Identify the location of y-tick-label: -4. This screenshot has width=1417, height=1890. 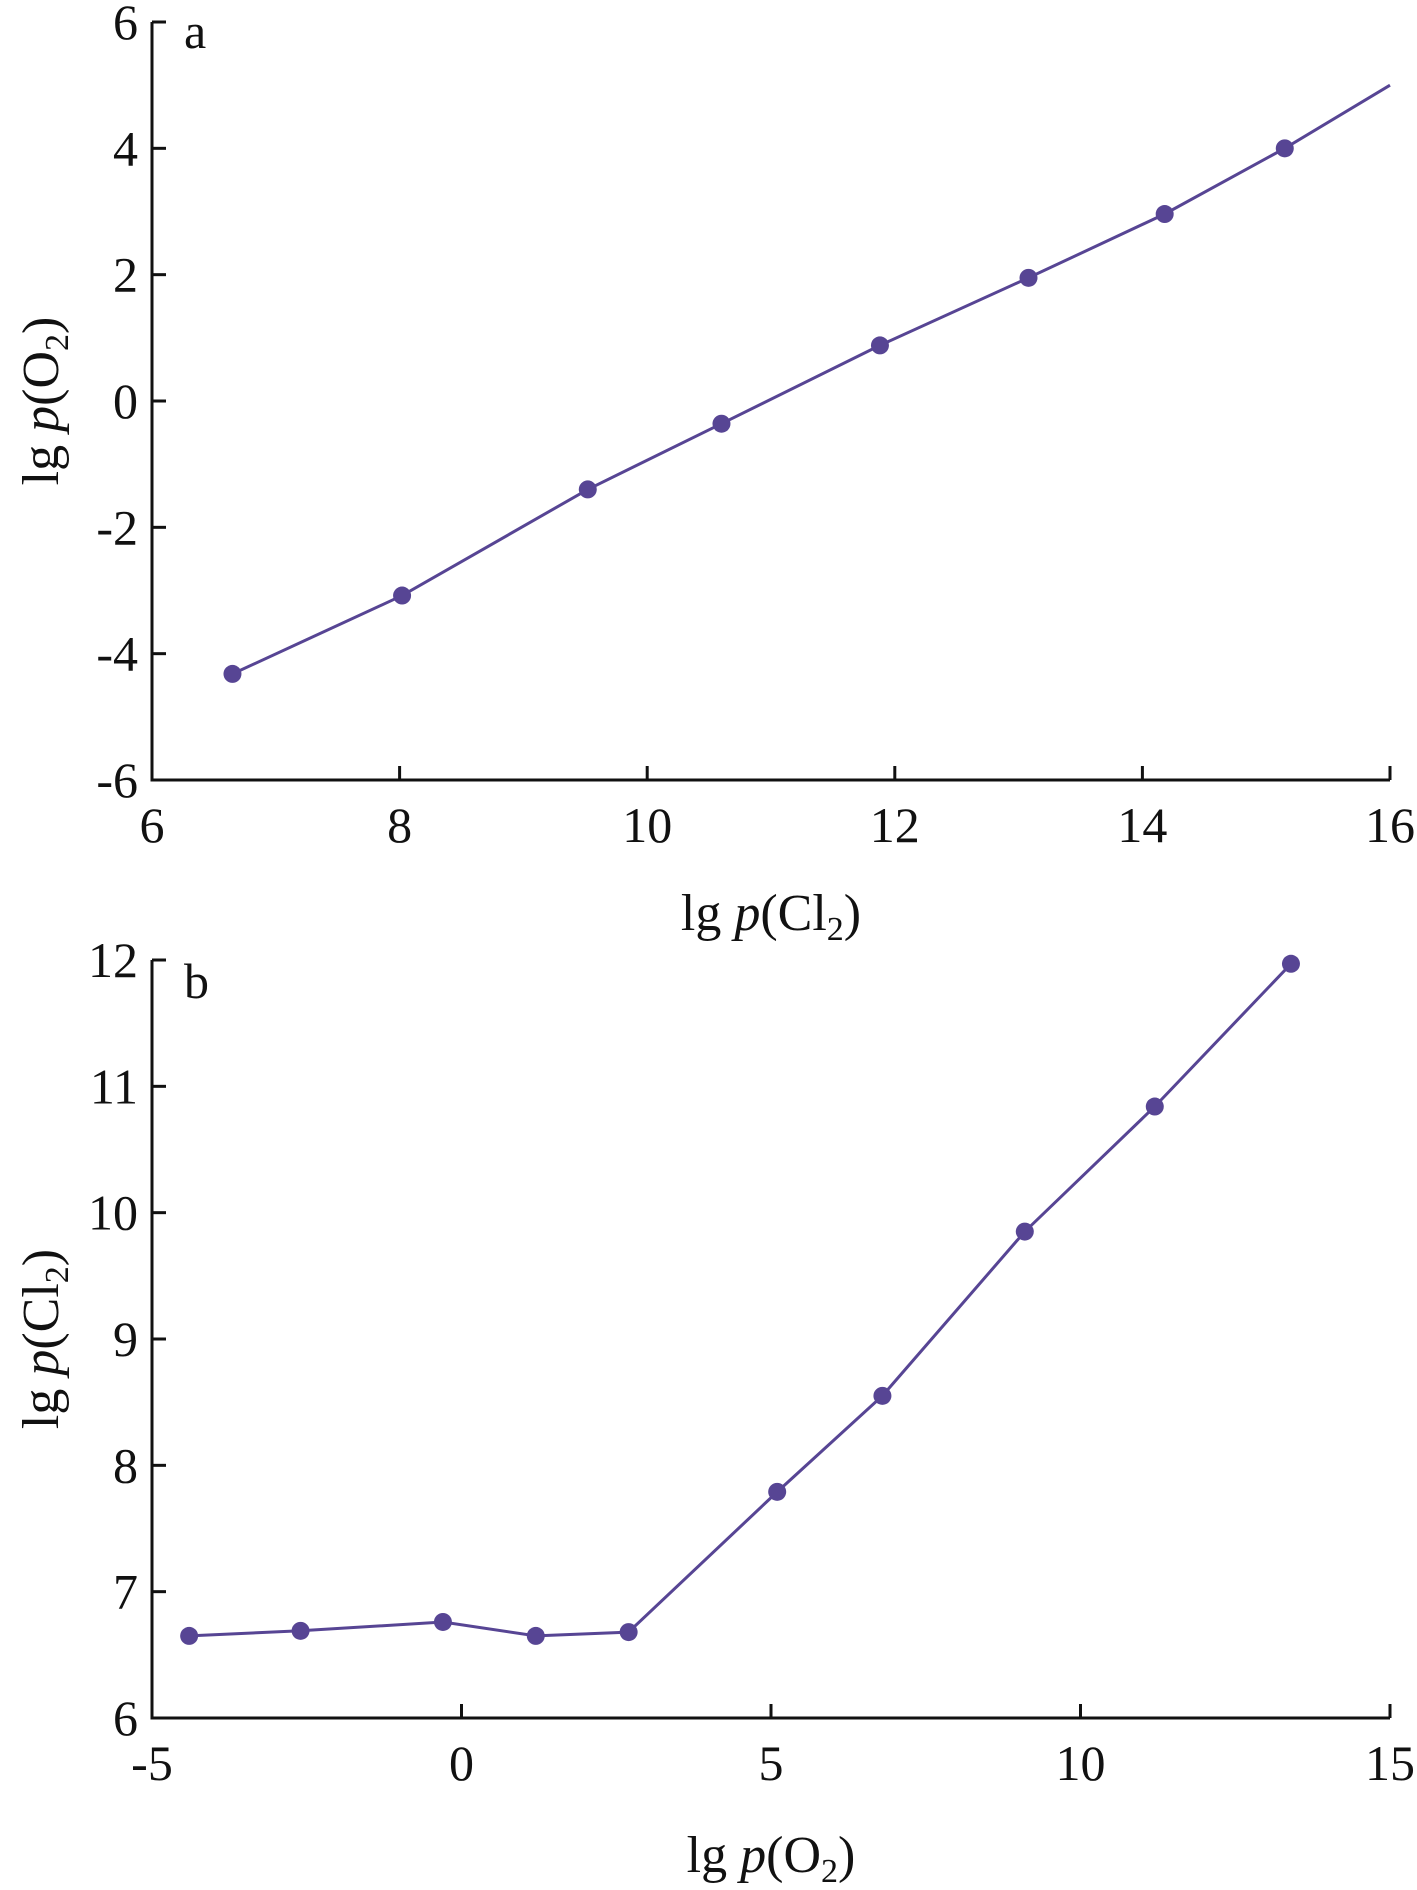
(117, 654).